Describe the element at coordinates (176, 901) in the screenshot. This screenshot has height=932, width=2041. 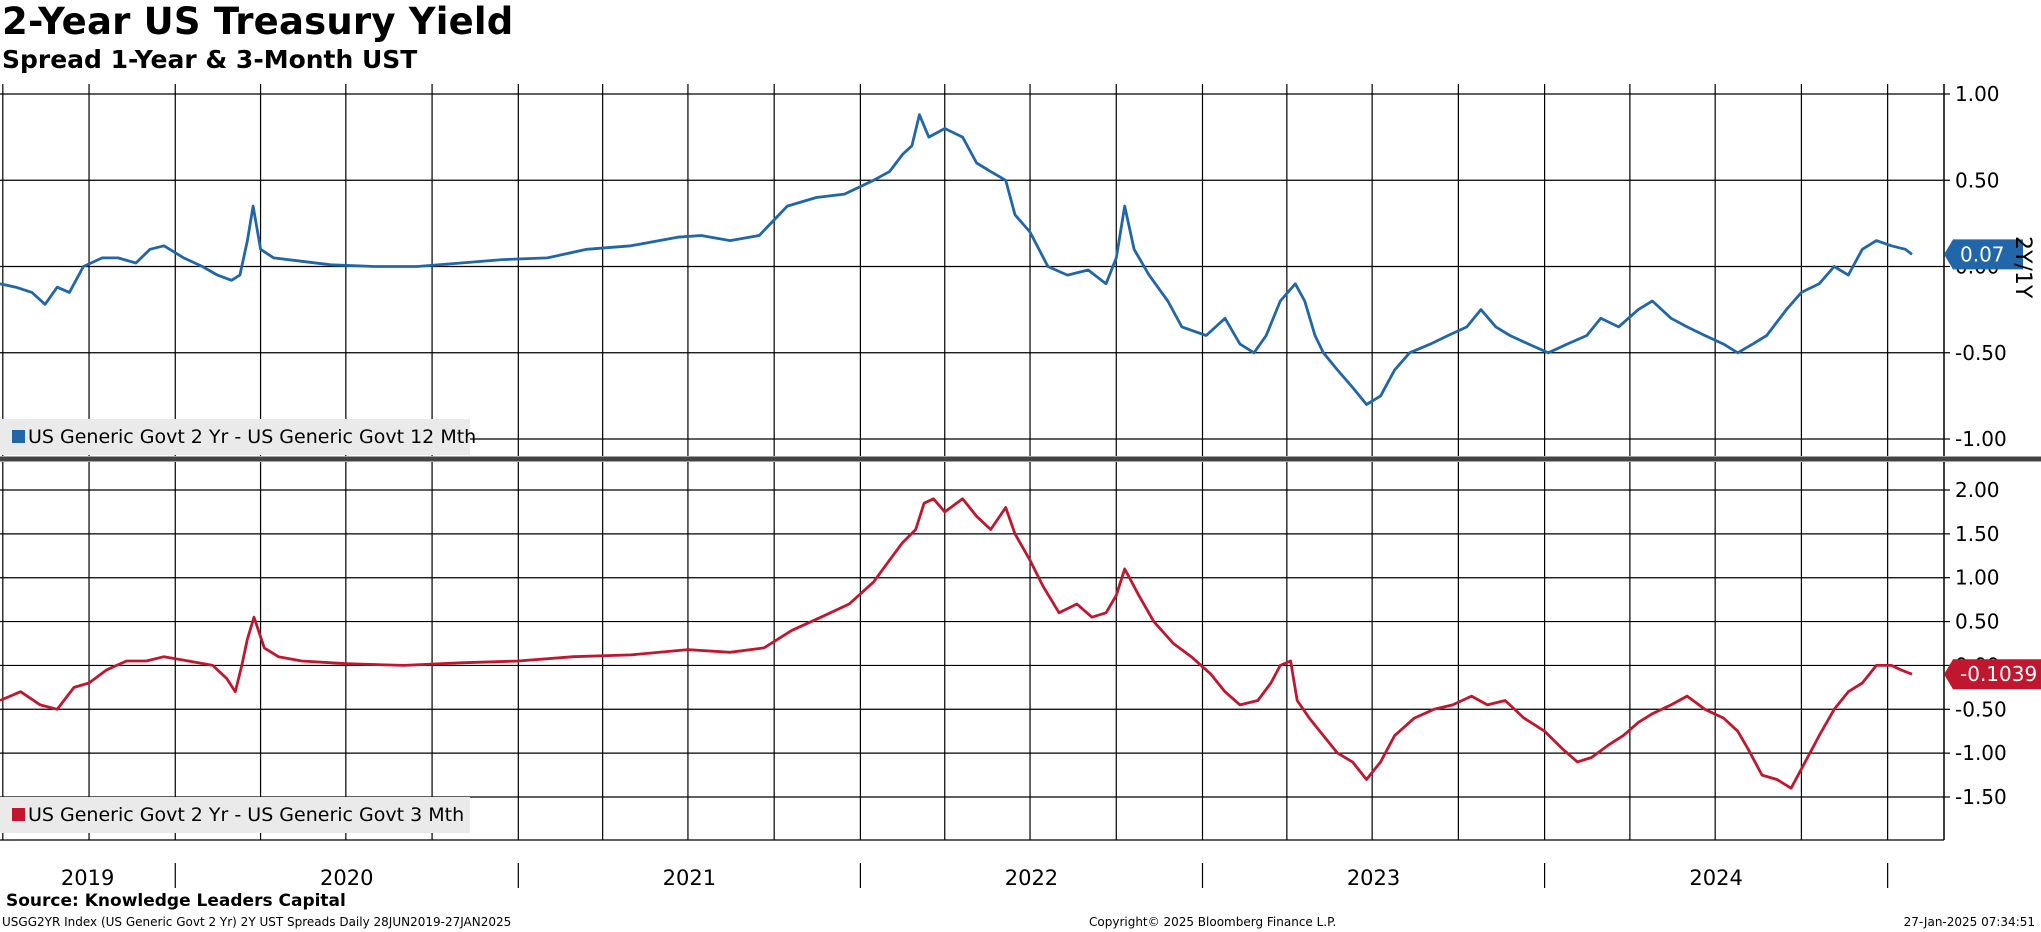
I see `source-note: Source: Knowledge Leaders Capital` at that location.